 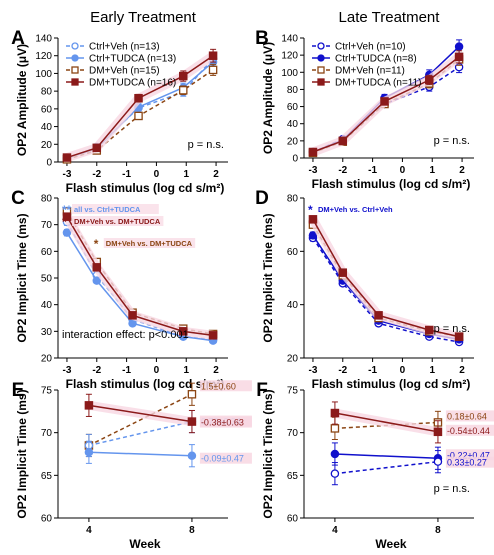 I want to click on y-tick-label: 50, so click(x=47, y=279).